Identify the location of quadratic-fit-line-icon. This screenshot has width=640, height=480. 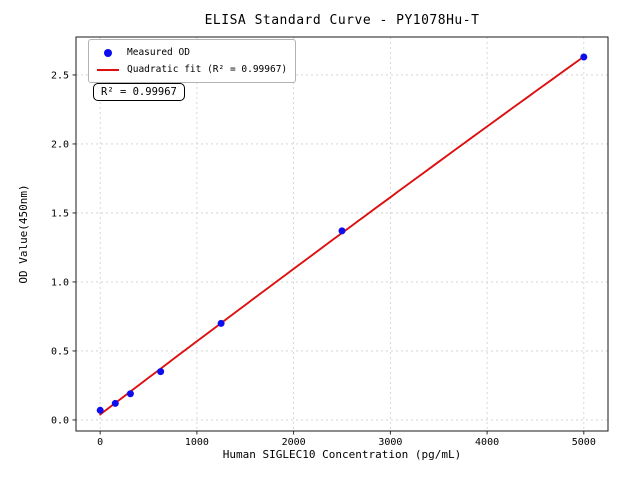
(108, 69).